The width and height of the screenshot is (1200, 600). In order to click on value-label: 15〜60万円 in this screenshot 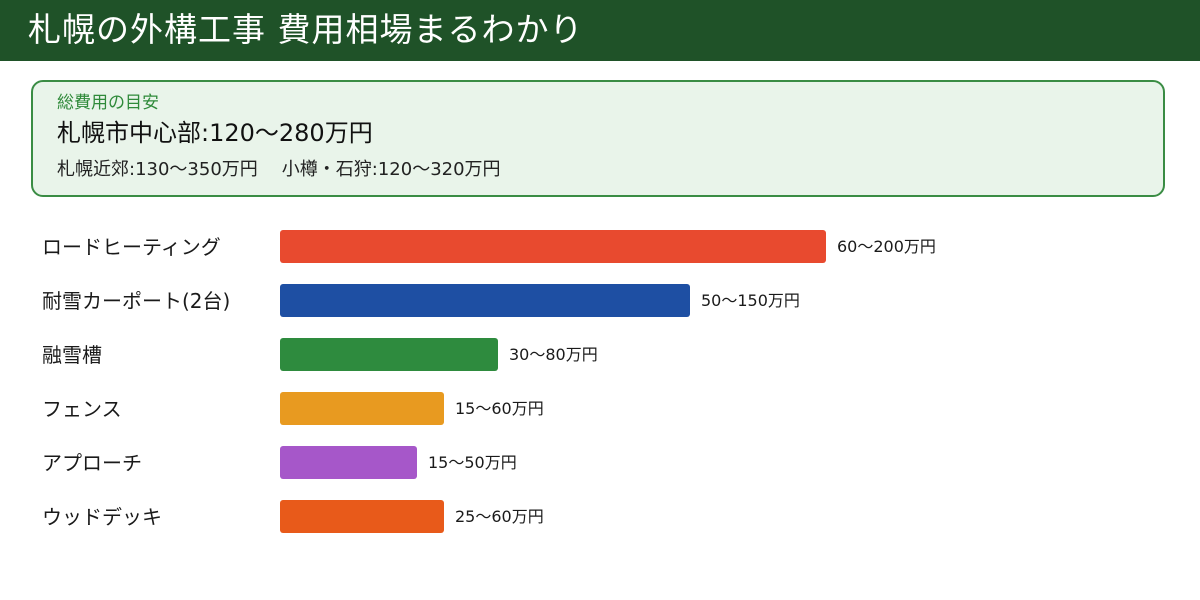, I will do `click(499, 408)`.